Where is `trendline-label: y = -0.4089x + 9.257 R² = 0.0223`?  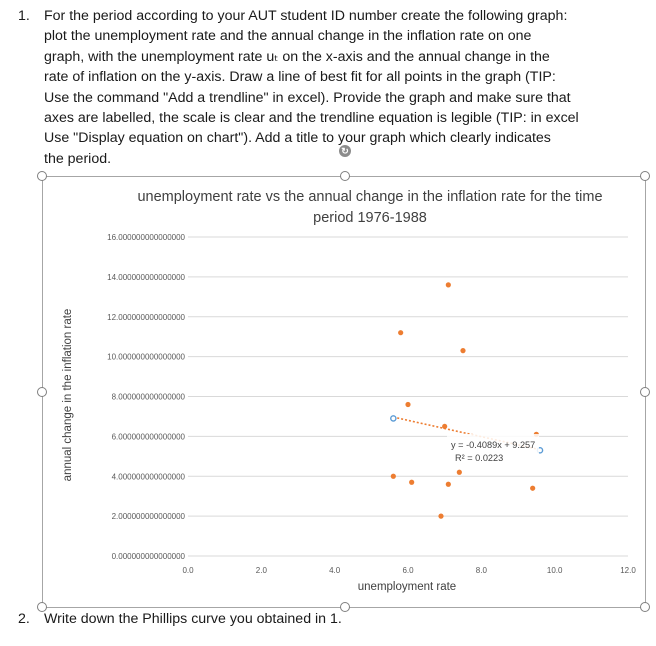
trendline-label: y = -0.4089x + 9.257 R² = 0.0223 is located at coordinates (493, 450).